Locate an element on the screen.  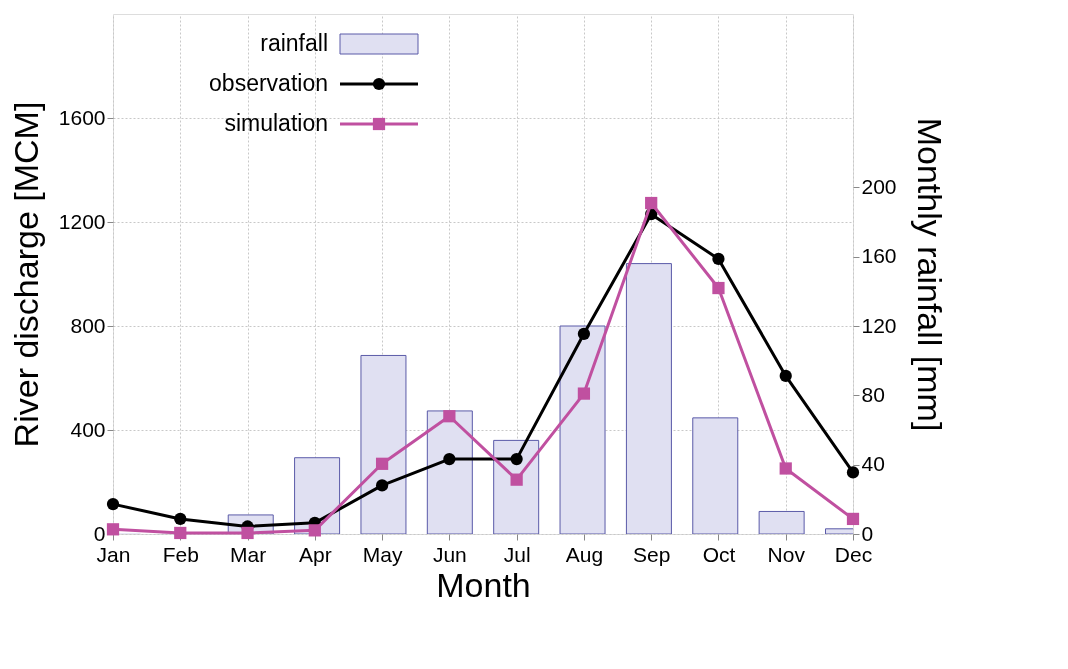
x-tick-label: Jan is located at coordinates (113, 554).